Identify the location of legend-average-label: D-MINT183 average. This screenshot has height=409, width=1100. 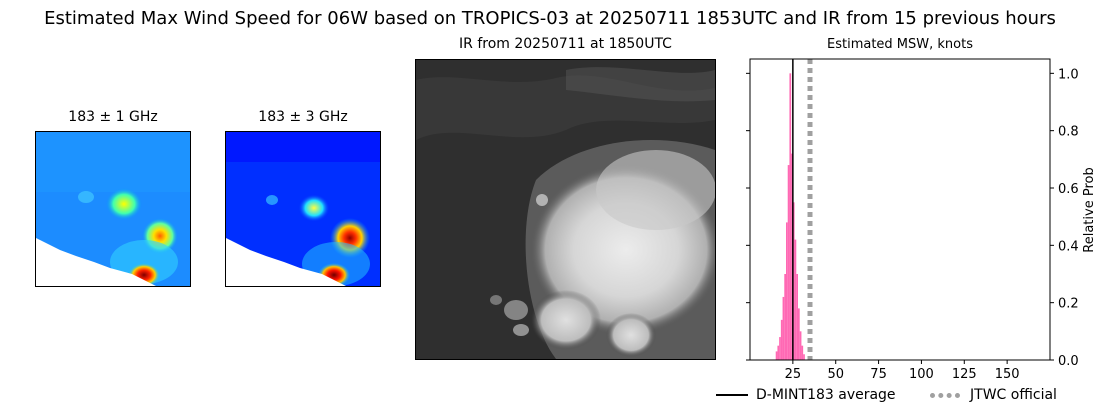
(826, 395).